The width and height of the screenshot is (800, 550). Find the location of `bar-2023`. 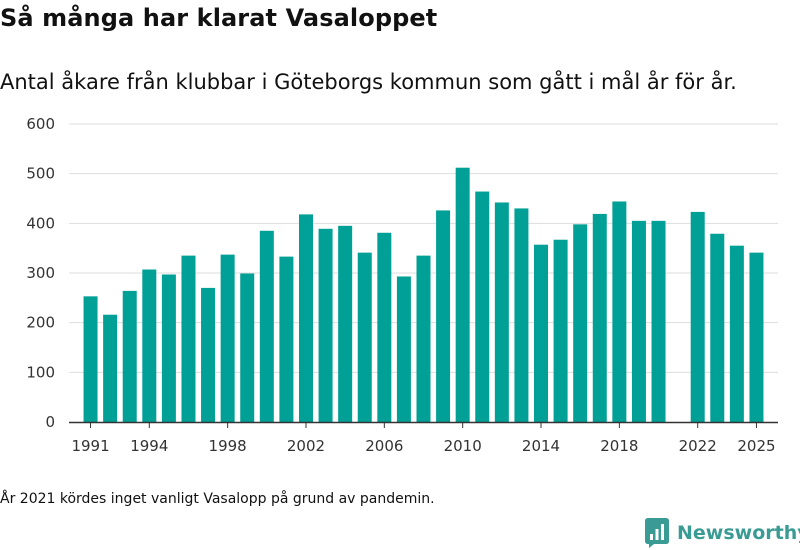

bar-2023 is located at coordinates (717, 327).